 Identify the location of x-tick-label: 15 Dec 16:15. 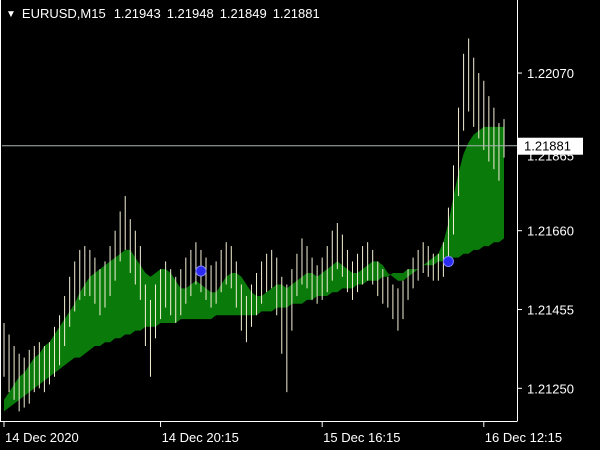
(361, 437).